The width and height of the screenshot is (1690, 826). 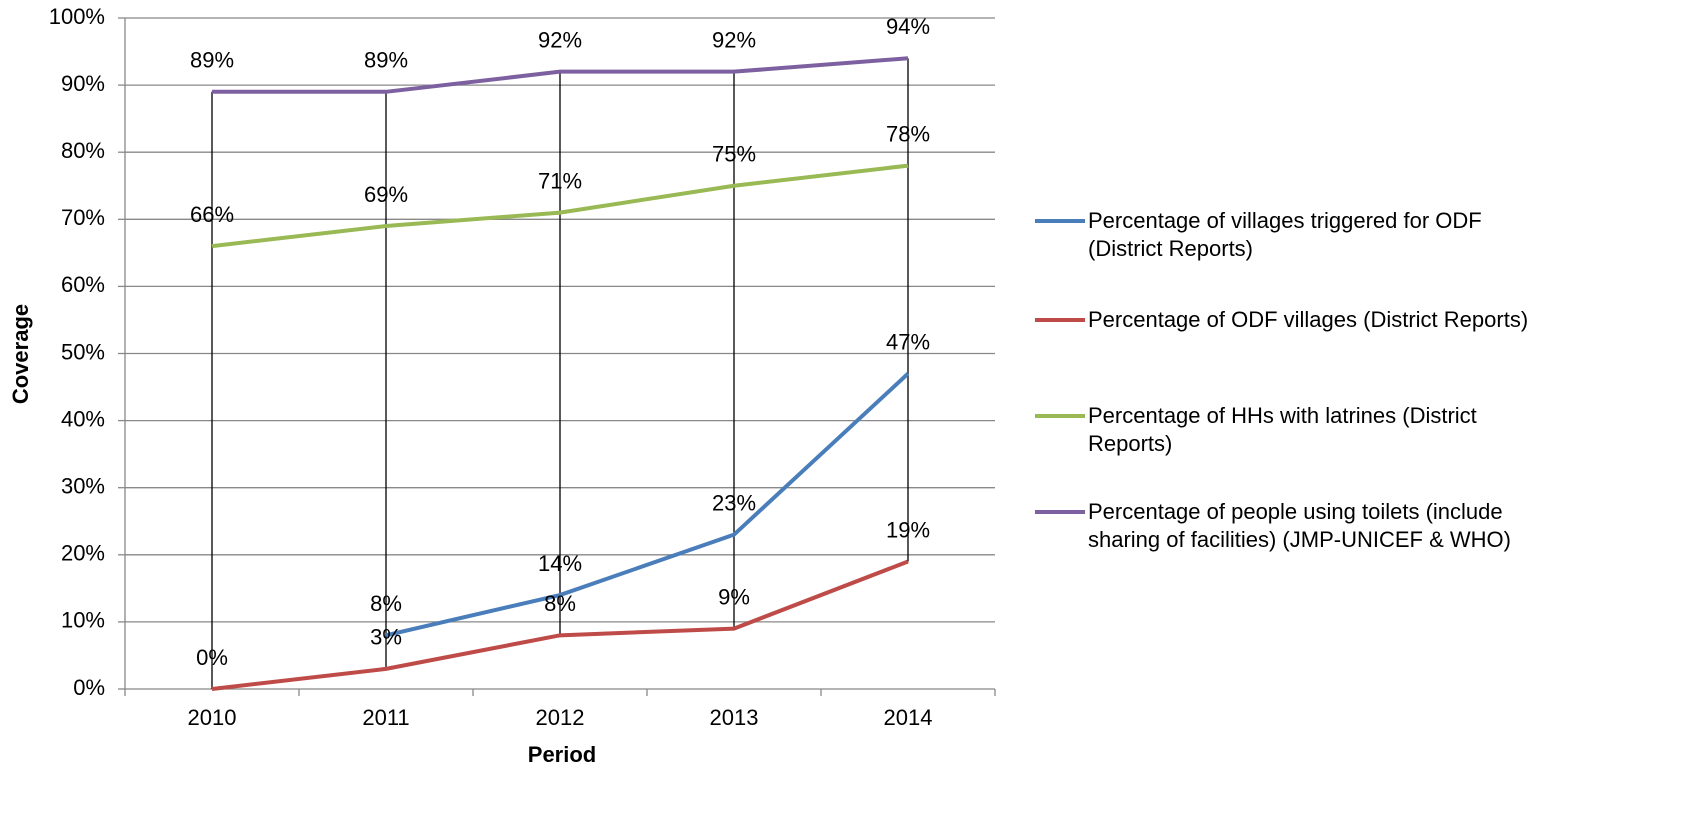 What do you see at coordinates (560, 717) in the screenshot?
I see `x-tick-label: 2012` at bounding box center [560, 717].